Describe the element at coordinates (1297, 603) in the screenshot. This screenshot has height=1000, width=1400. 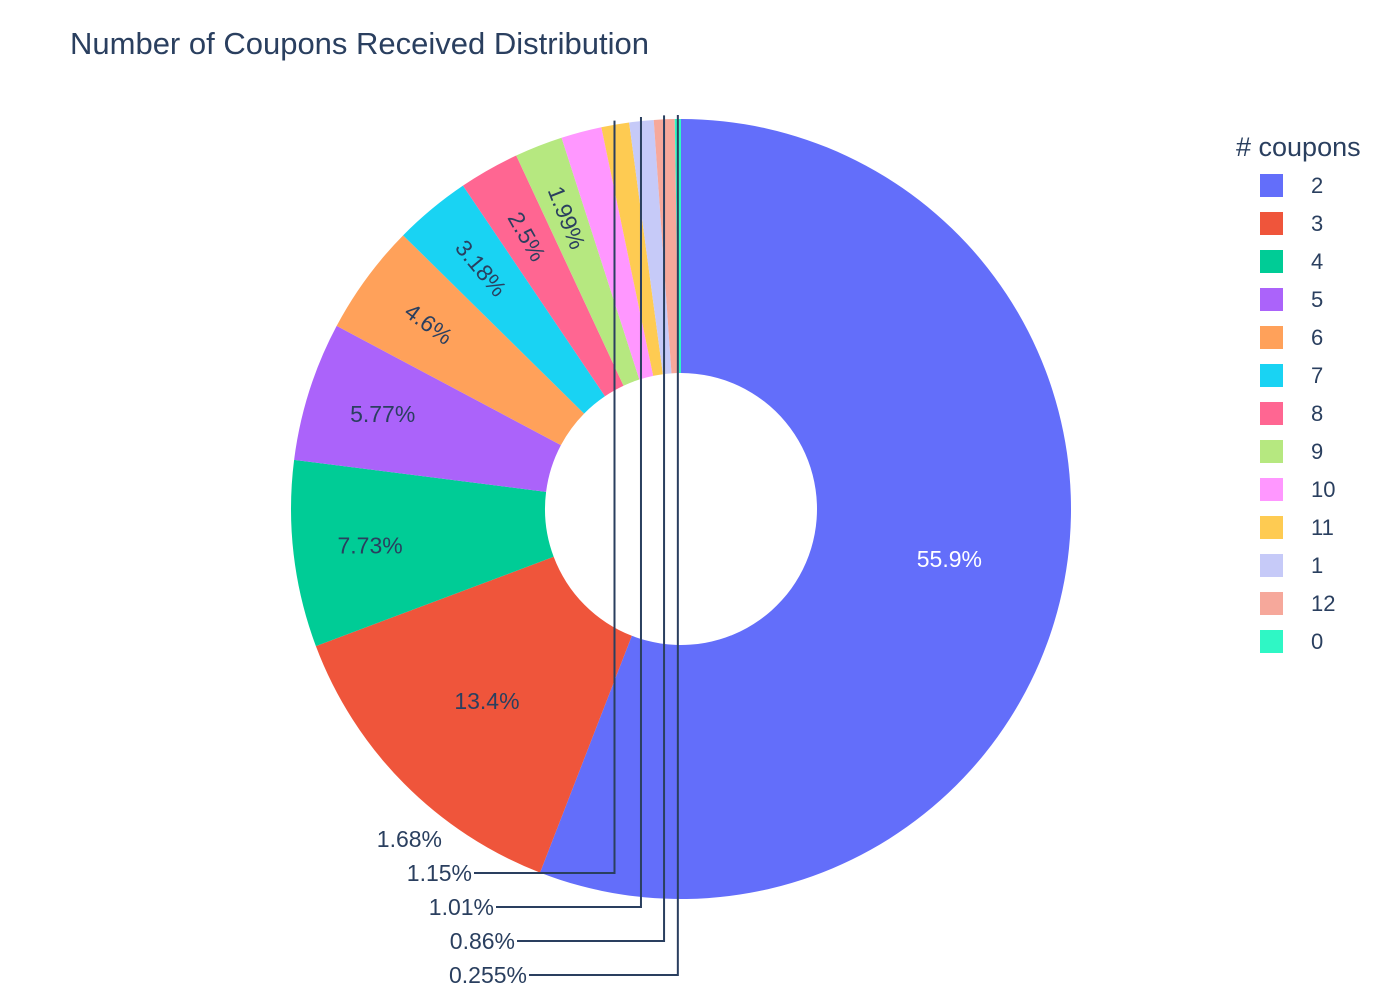
I see `legend-item-12: 12` at that location.